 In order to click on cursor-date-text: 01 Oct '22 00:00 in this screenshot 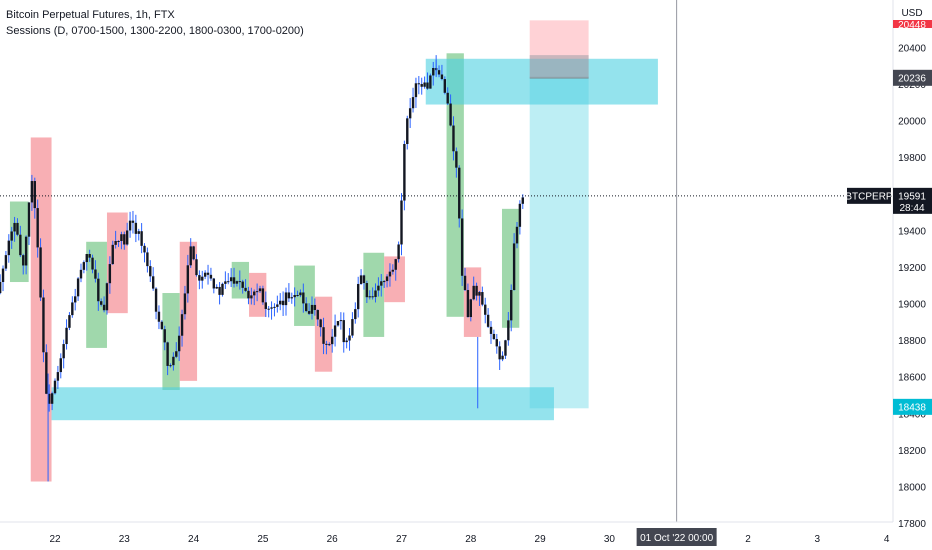, I will do `click(677, 538)`.